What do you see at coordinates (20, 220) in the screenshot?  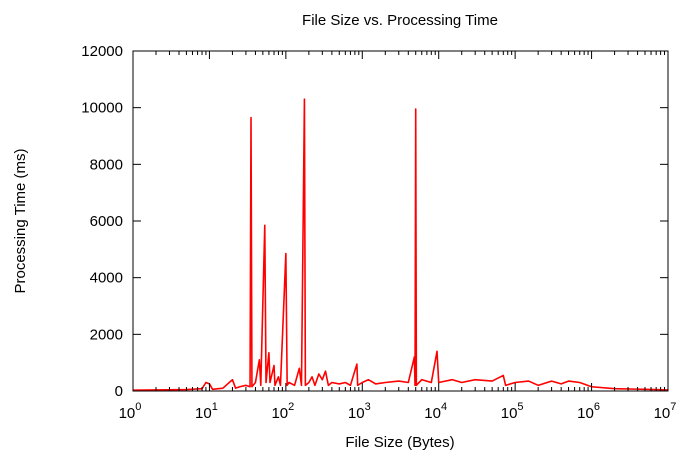 I see `y-axis-label: Processing Time (ms)` at bounding box center [20, 220].